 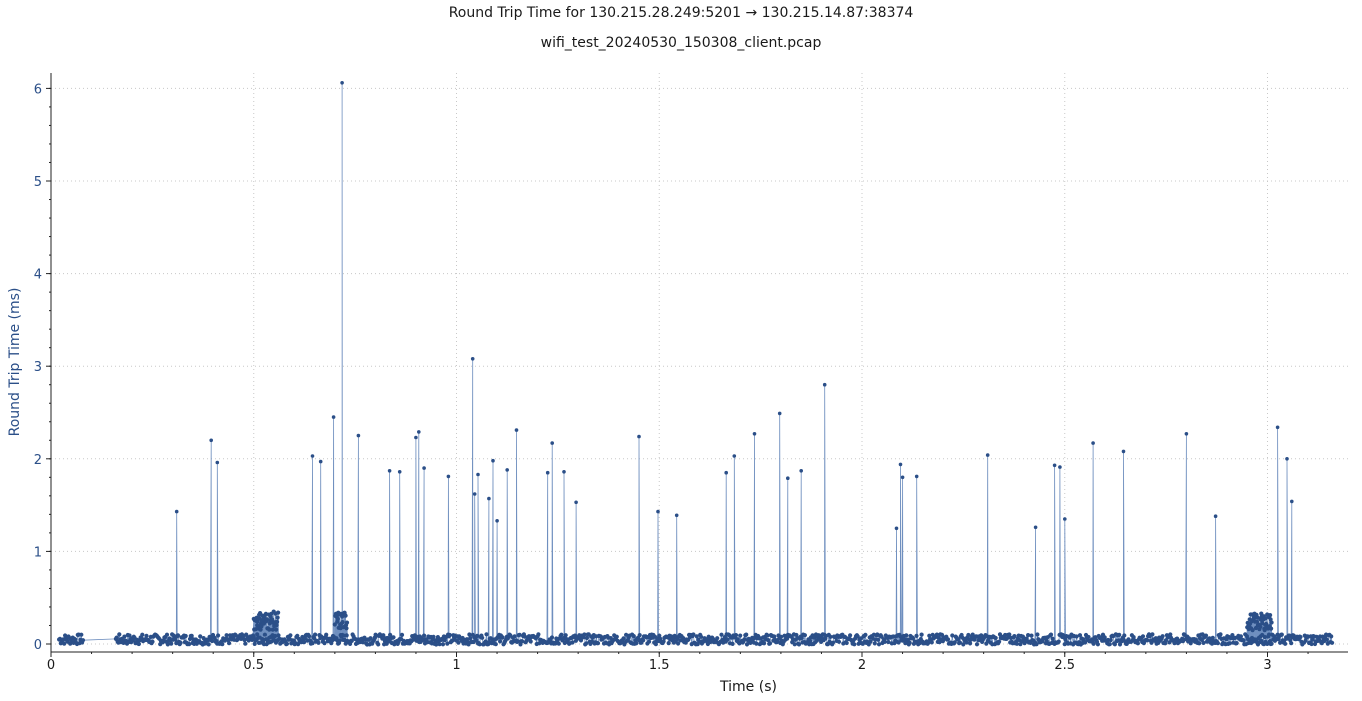 What do you see at coordinates (1064, 665) in the screenshot?
I see `x-tick-label: 2.5` at bounding box center [1064, 665].